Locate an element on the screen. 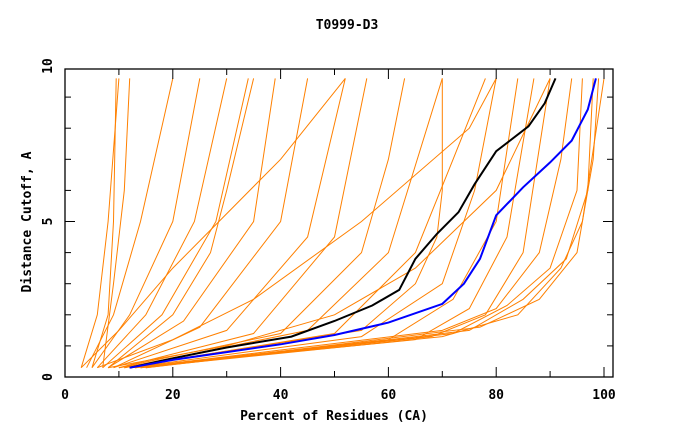  chart-title: T0999-D3 is located at coordinates (347, 25).